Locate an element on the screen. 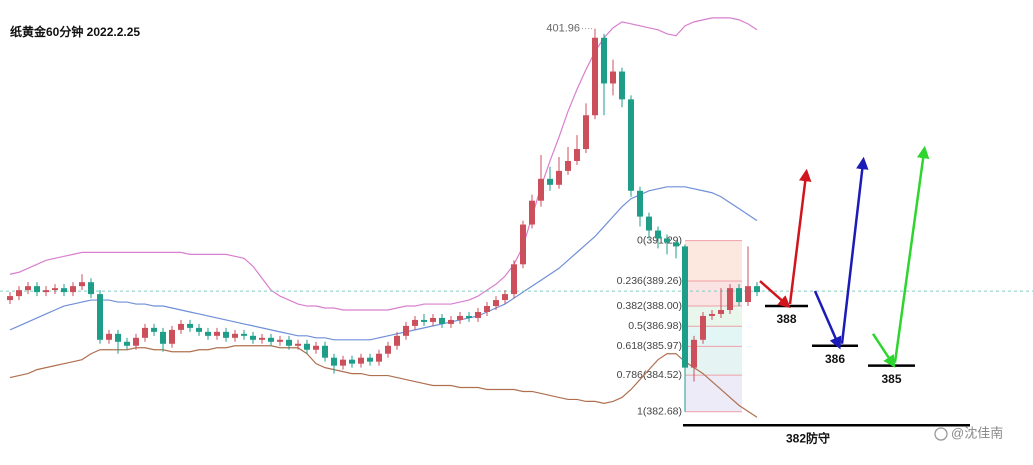 The height and width of the screenshot is (465, 1033). fib-label: 0.618(385.97) is located at coordinates (649, 346).